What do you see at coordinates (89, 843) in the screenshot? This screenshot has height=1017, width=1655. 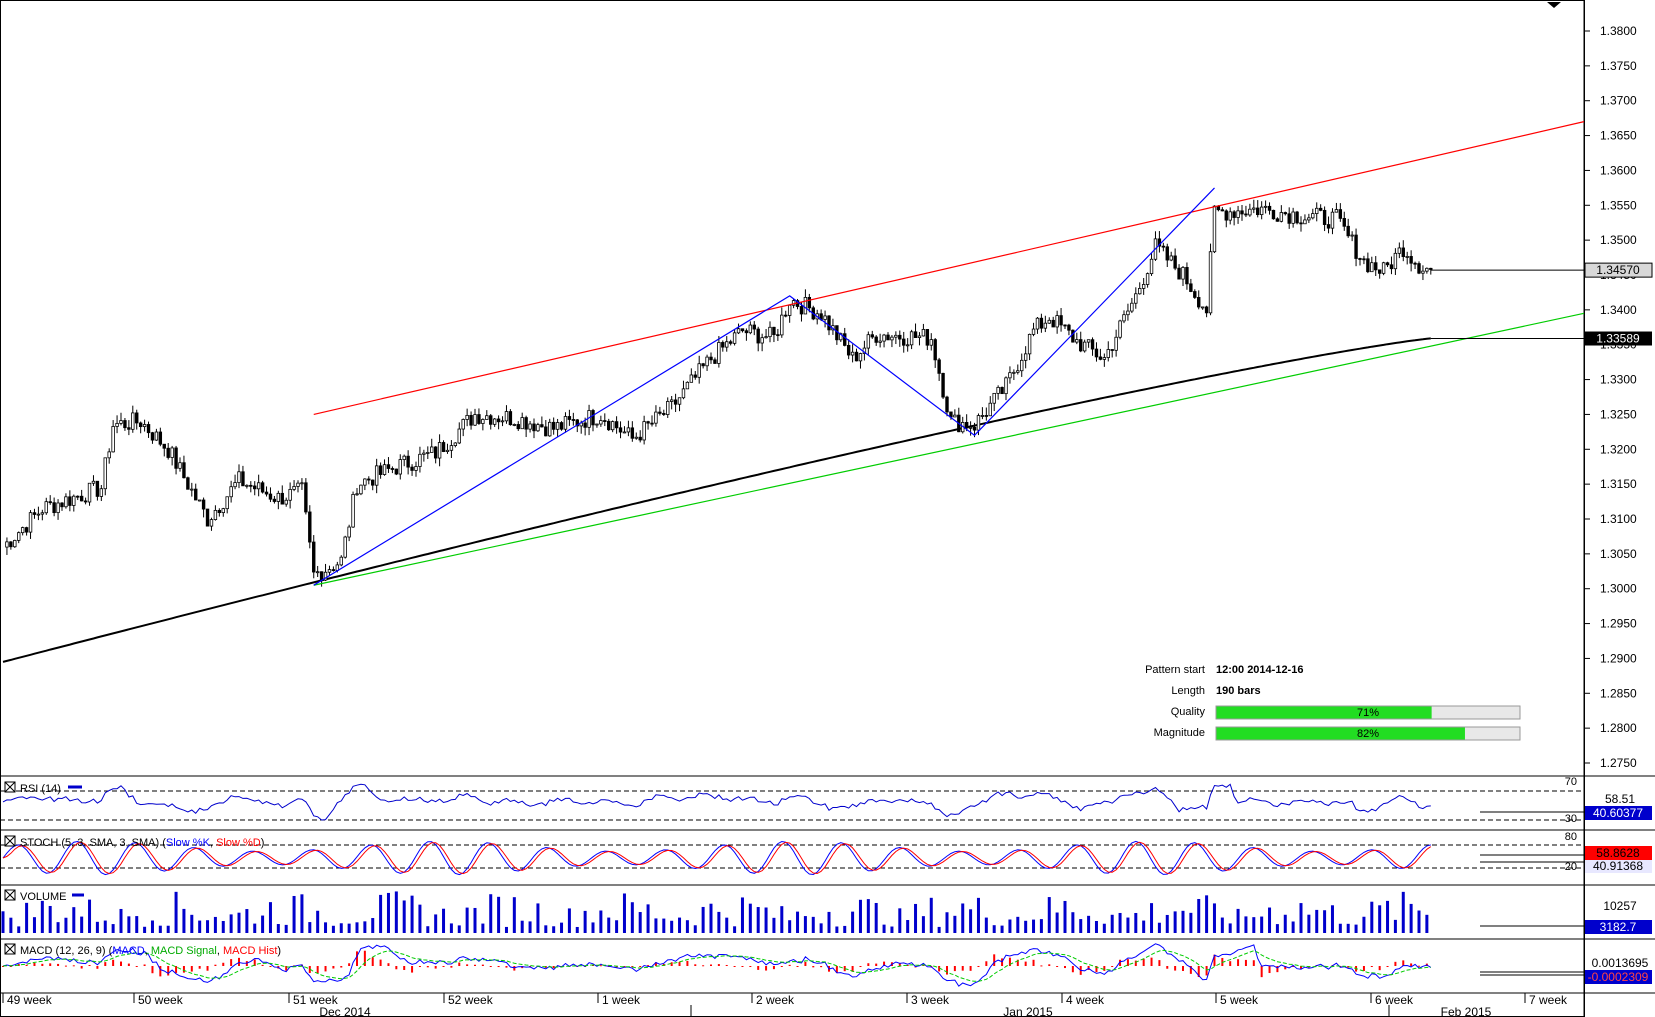 I see `stoch-title-prefix: STOCH (5, 3, SMA, 3, SMA)` at bounding box center [89, 843].